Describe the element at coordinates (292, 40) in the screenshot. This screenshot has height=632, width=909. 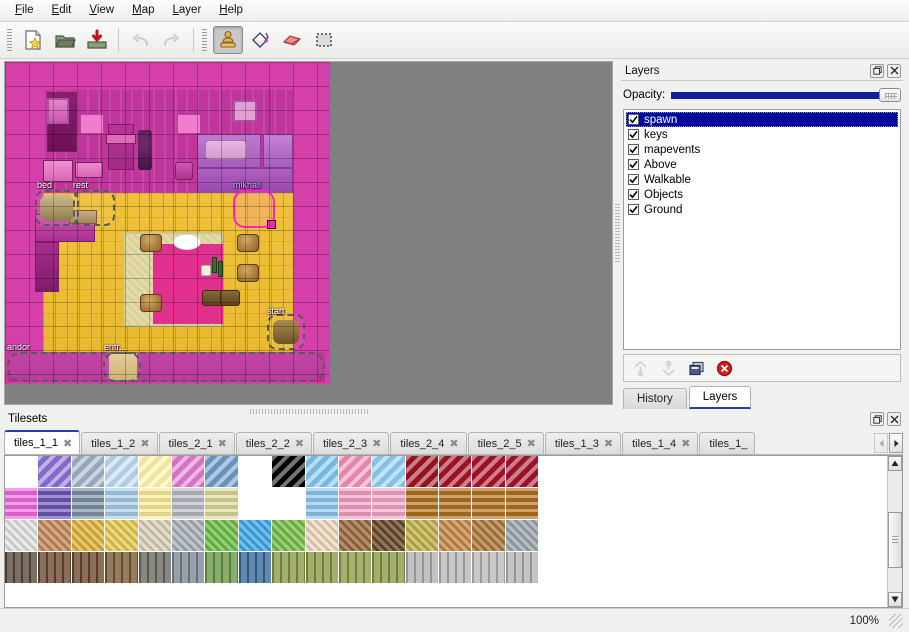
I see `eraser-tool` at that location.